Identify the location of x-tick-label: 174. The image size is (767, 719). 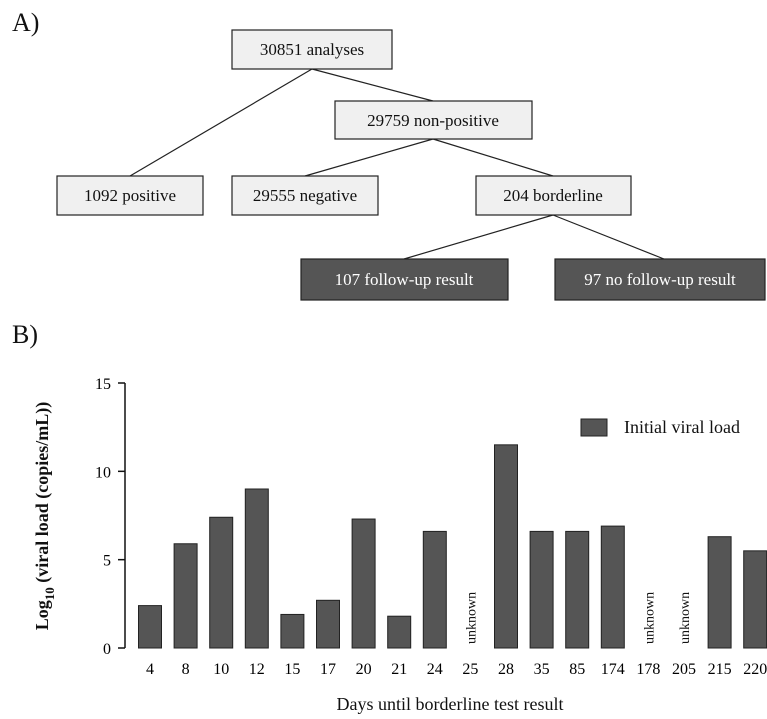
(613, 669).